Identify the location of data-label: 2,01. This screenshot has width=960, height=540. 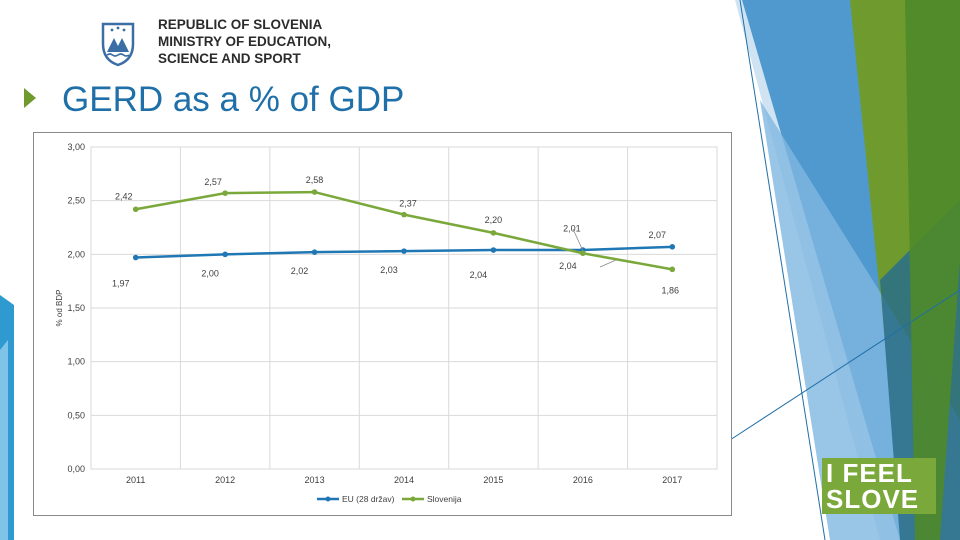
(572, 228).